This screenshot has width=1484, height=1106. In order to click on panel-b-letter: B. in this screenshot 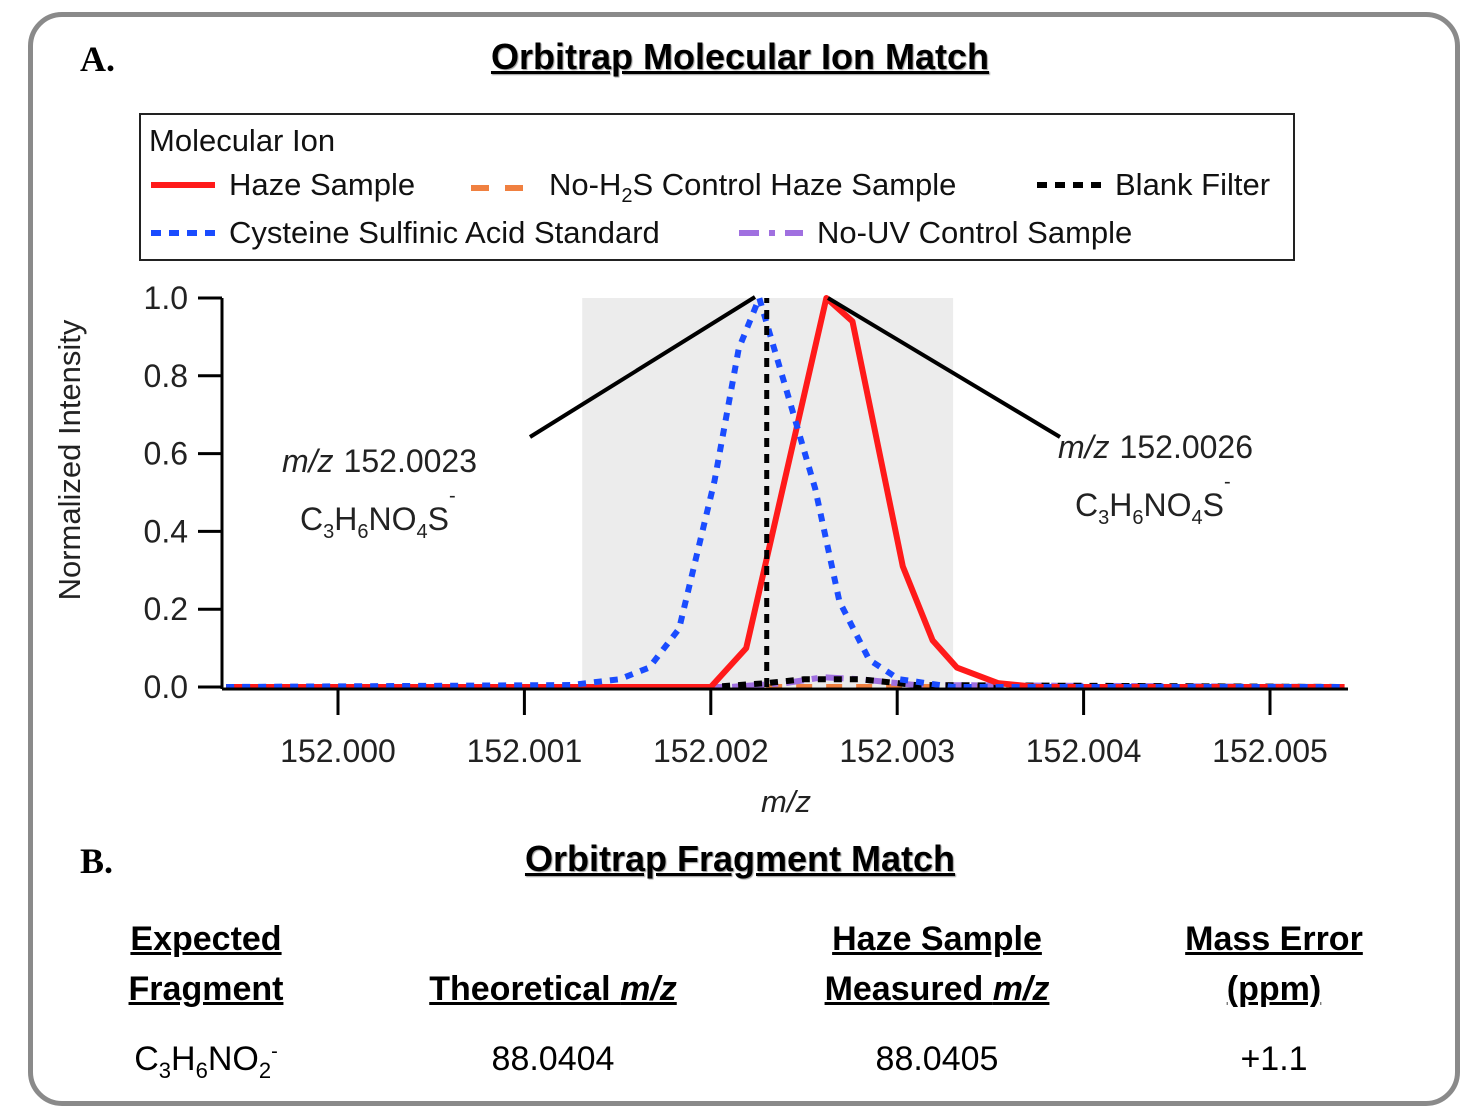, I will do `click(97, 861)`.